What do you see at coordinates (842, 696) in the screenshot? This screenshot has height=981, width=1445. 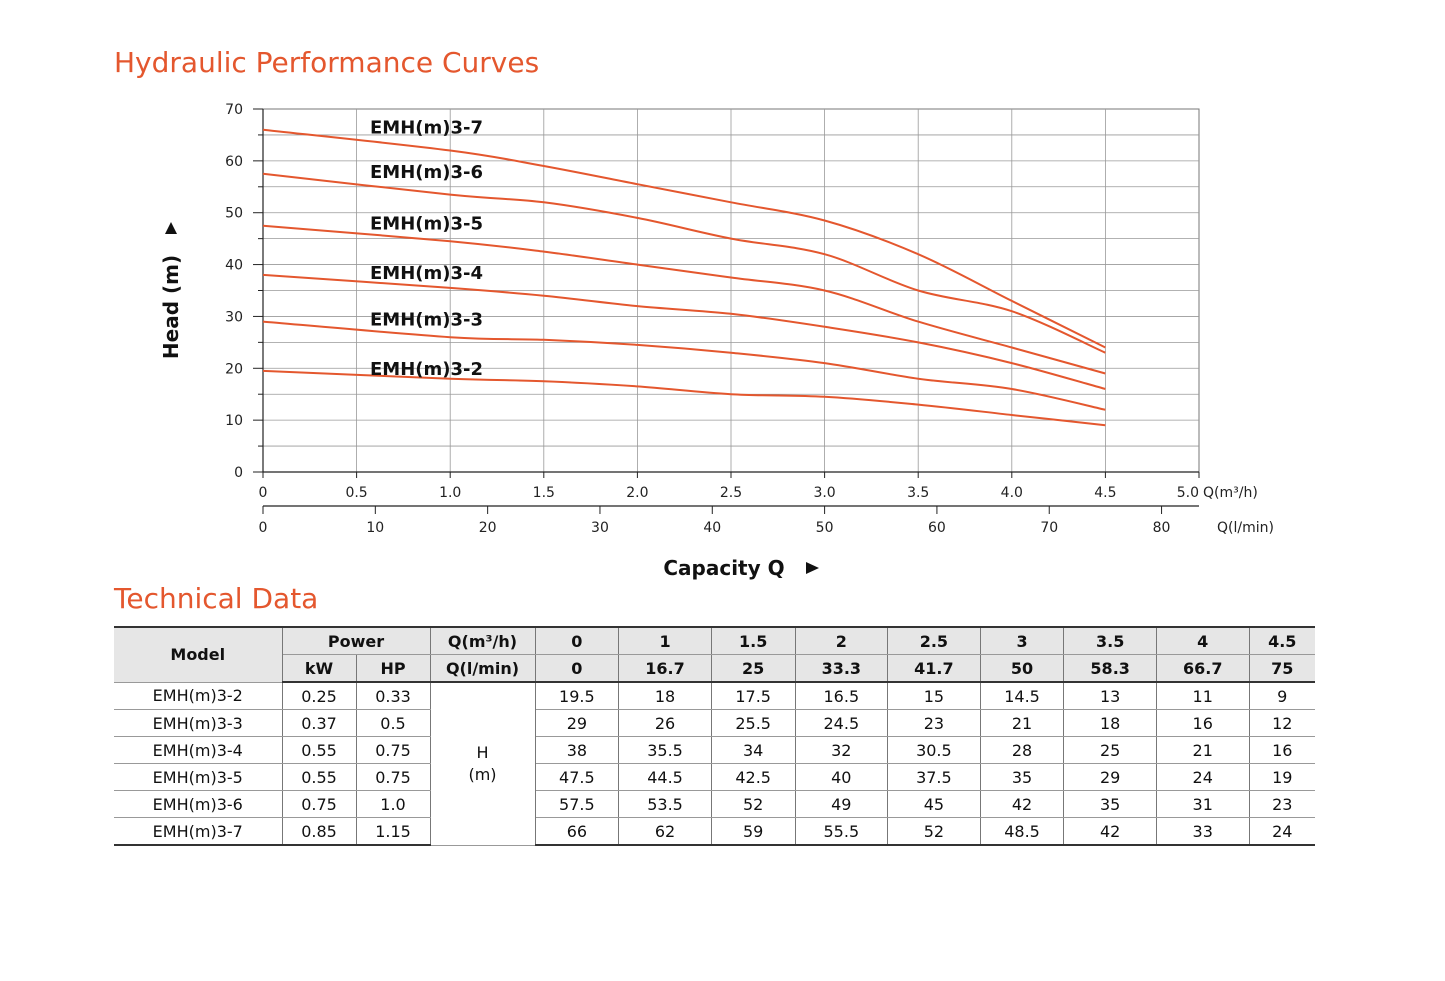 I see `head-value-cell: 16.5` at bounding box center [842, 696].